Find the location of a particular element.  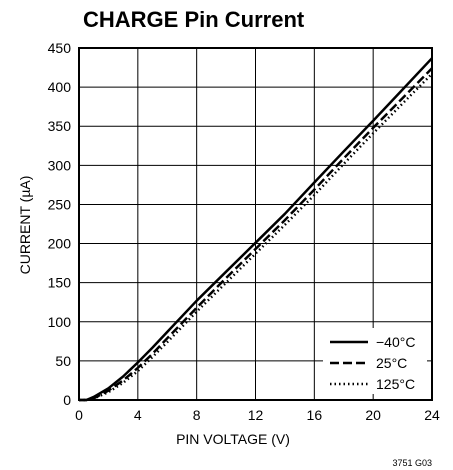

x-tick-label: 4 is located at coordinates (138, 415).